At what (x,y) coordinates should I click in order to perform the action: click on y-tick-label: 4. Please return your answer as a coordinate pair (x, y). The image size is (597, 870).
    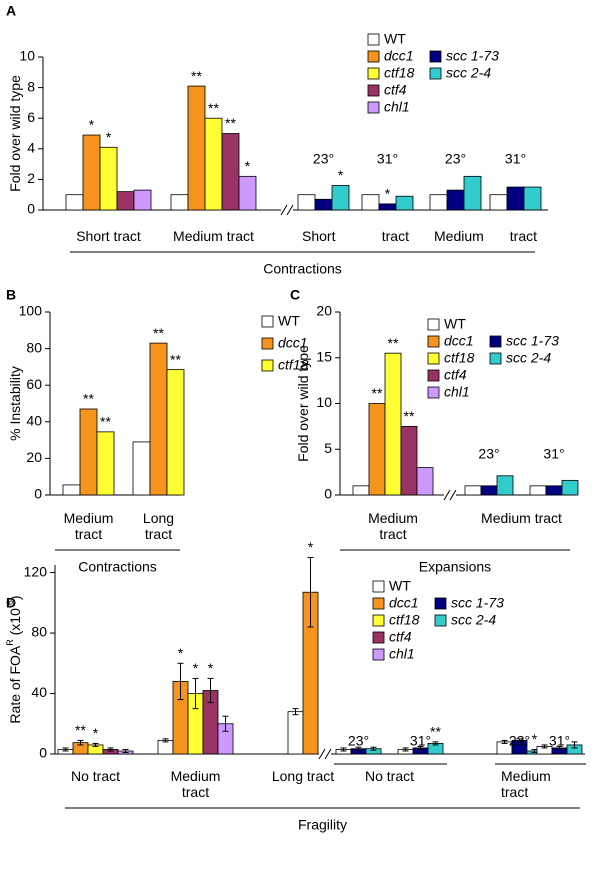
    Looking at the image, I should click on (31, 148).